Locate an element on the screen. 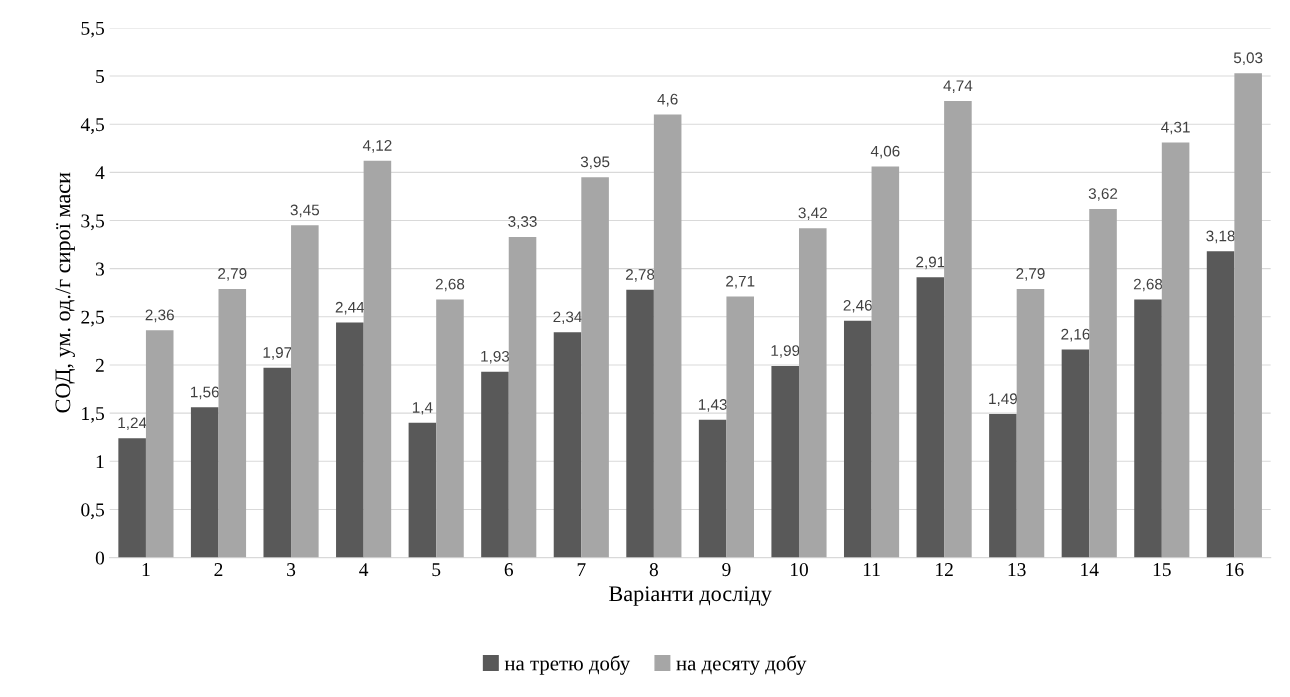 The height and width of the screenshot is (697, 1290). data-label: 2,34 is located at coordinates (567, 318).